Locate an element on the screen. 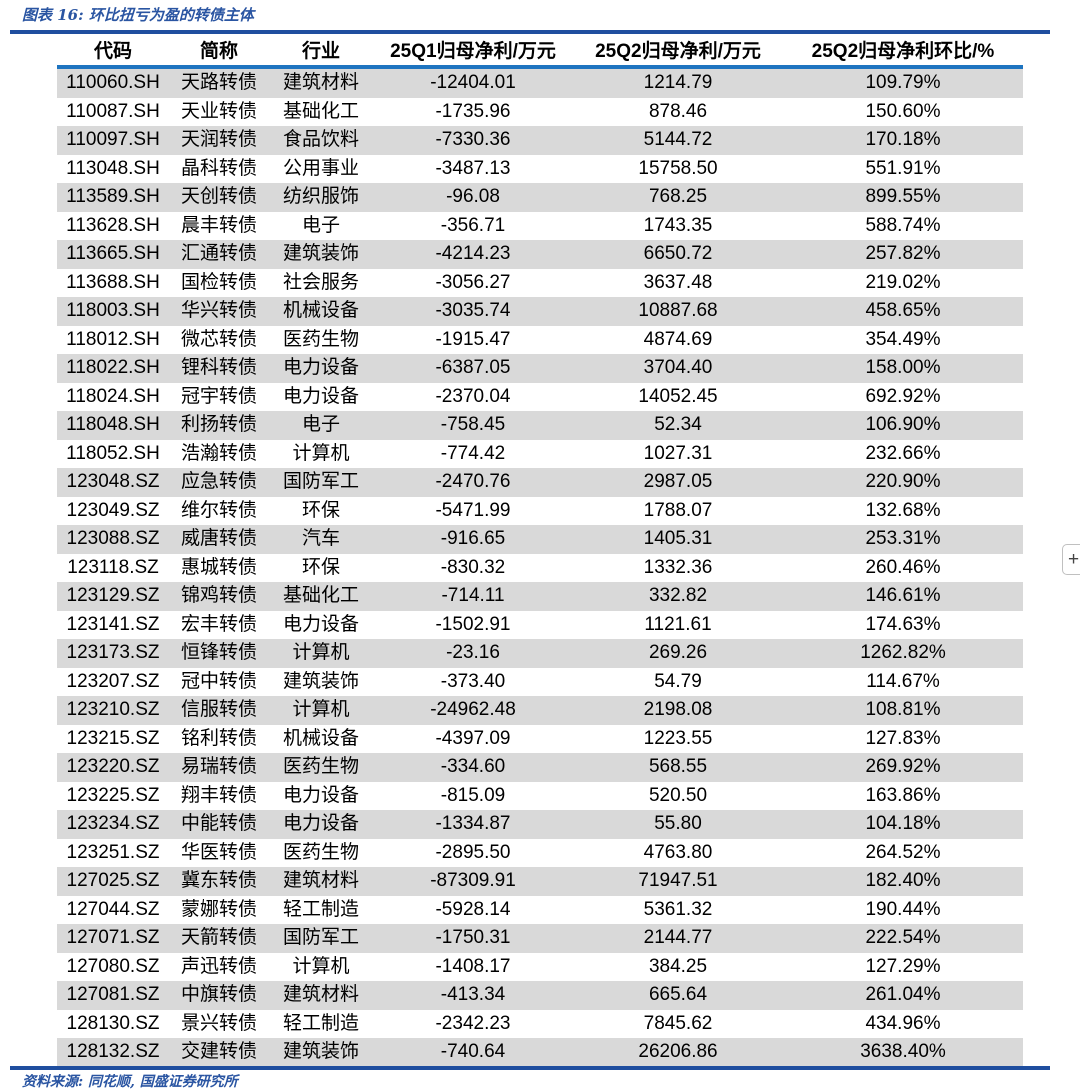 This screenshot has height=1092, width=1080. table-cell: 127071.SZ is located at coordinates (113, 937).